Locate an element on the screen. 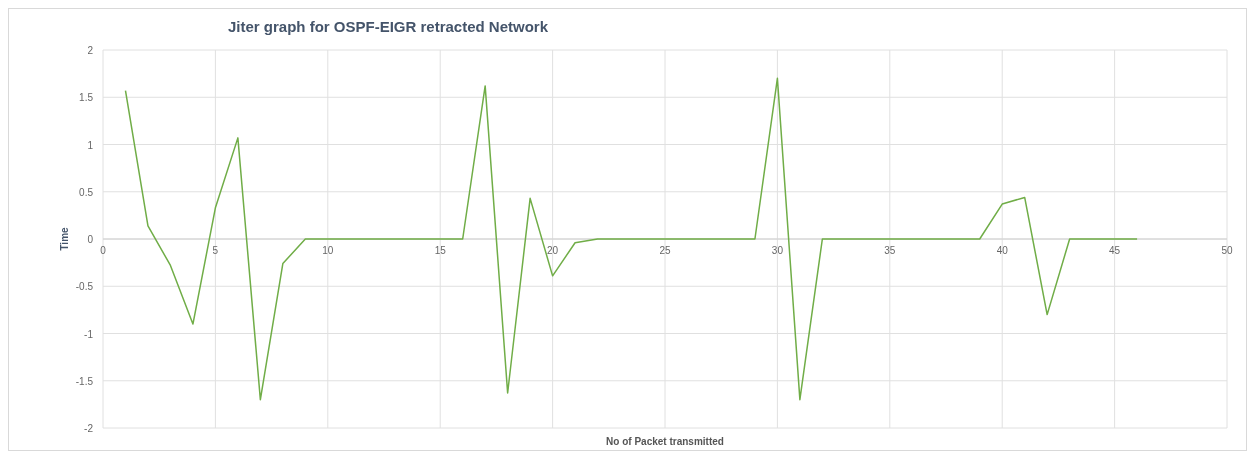  x-tick-label: 25 is located at coordinates (665, 250).